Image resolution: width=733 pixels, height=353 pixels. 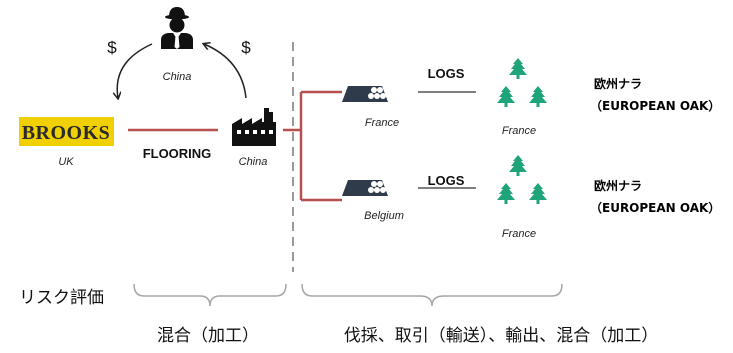 What do you see at coordinates (384, 216) in the screenshot?
I see `log-source-country-2: Belgium` at bounding box center [384, 216].